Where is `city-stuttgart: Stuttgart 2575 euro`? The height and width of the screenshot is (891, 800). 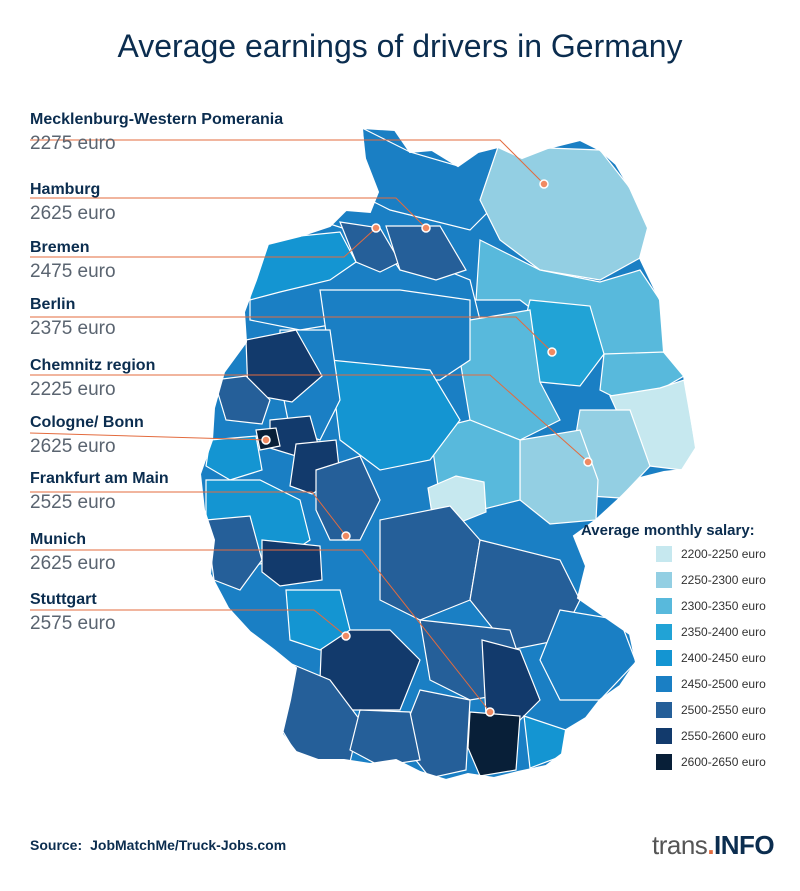
city-stuttgart: Stuttgart 2575 euro is located at coordinates (73, 613).